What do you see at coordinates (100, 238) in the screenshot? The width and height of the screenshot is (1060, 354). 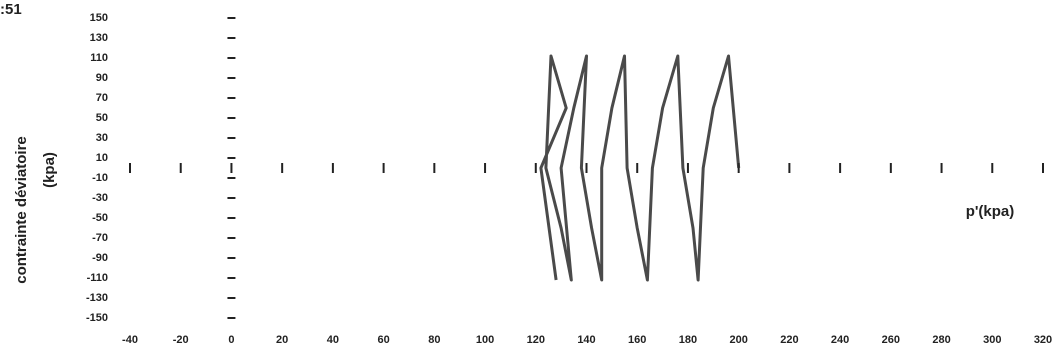 I see `y-tick-label: -70` at bounding box center [100, 238].